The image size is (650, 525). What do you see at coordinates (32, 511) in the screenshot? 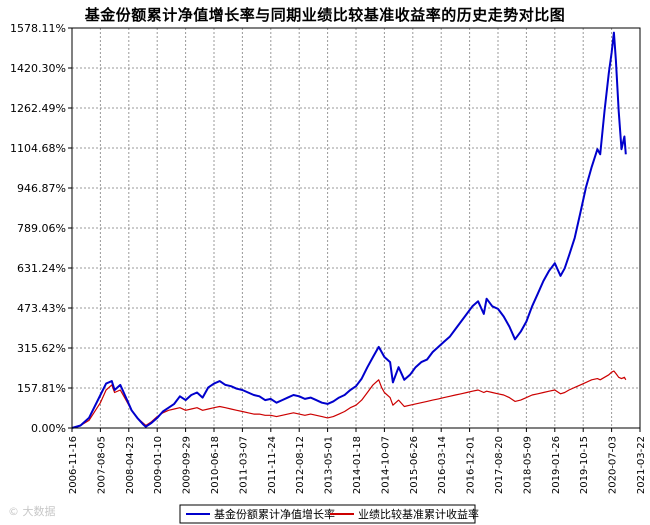
I see `watermark: © 大数据` at bounding box center [32, 511].